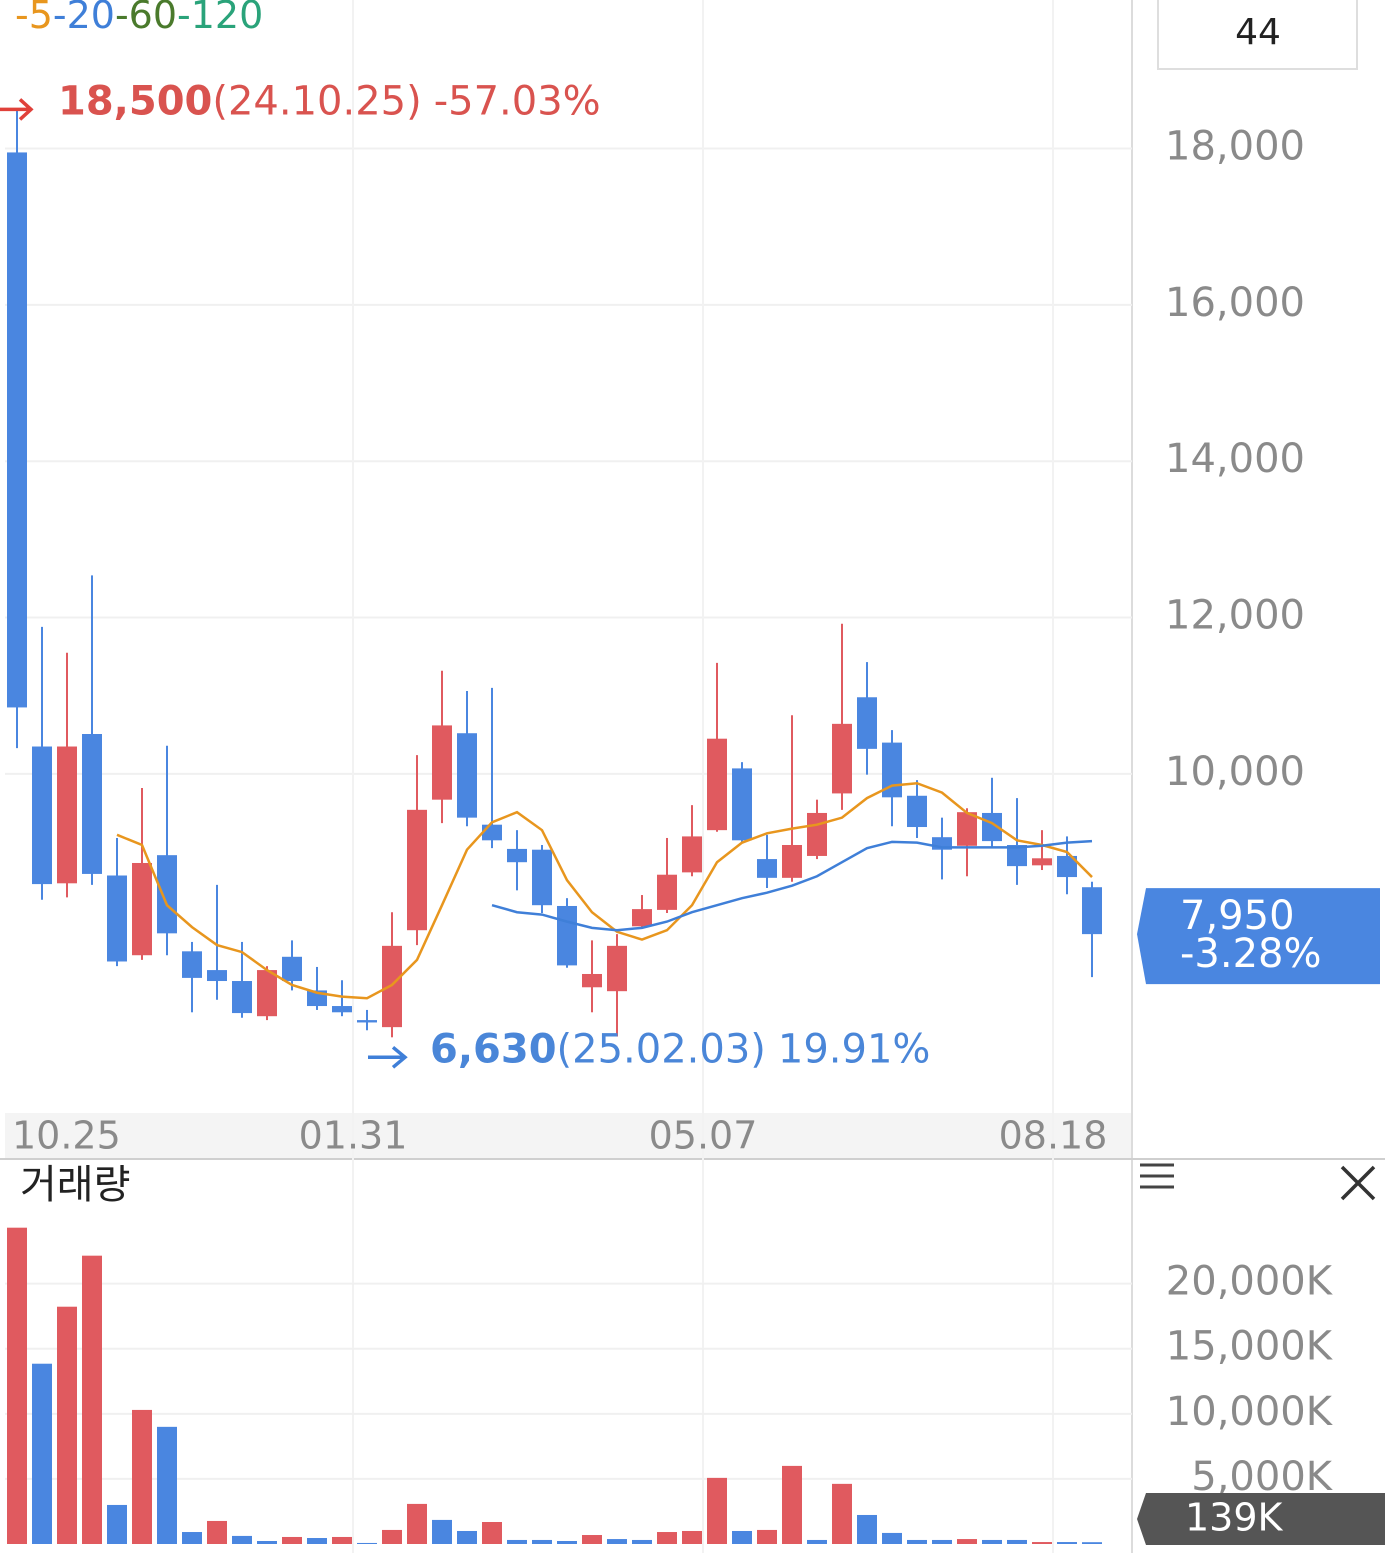 Image resolution: width=1385 pixels, height=1553 pixels. Describe the element at coordinates (34, 18) in the screenshot. I see `legend-entry: -5` at that location.